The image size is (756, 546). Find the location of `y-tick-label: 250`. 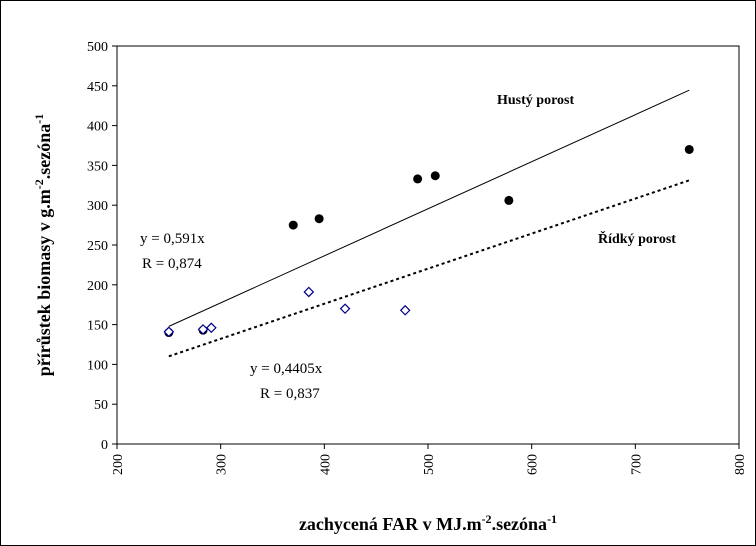

y-tick-label: 250 is located at coordinates (97, 246).